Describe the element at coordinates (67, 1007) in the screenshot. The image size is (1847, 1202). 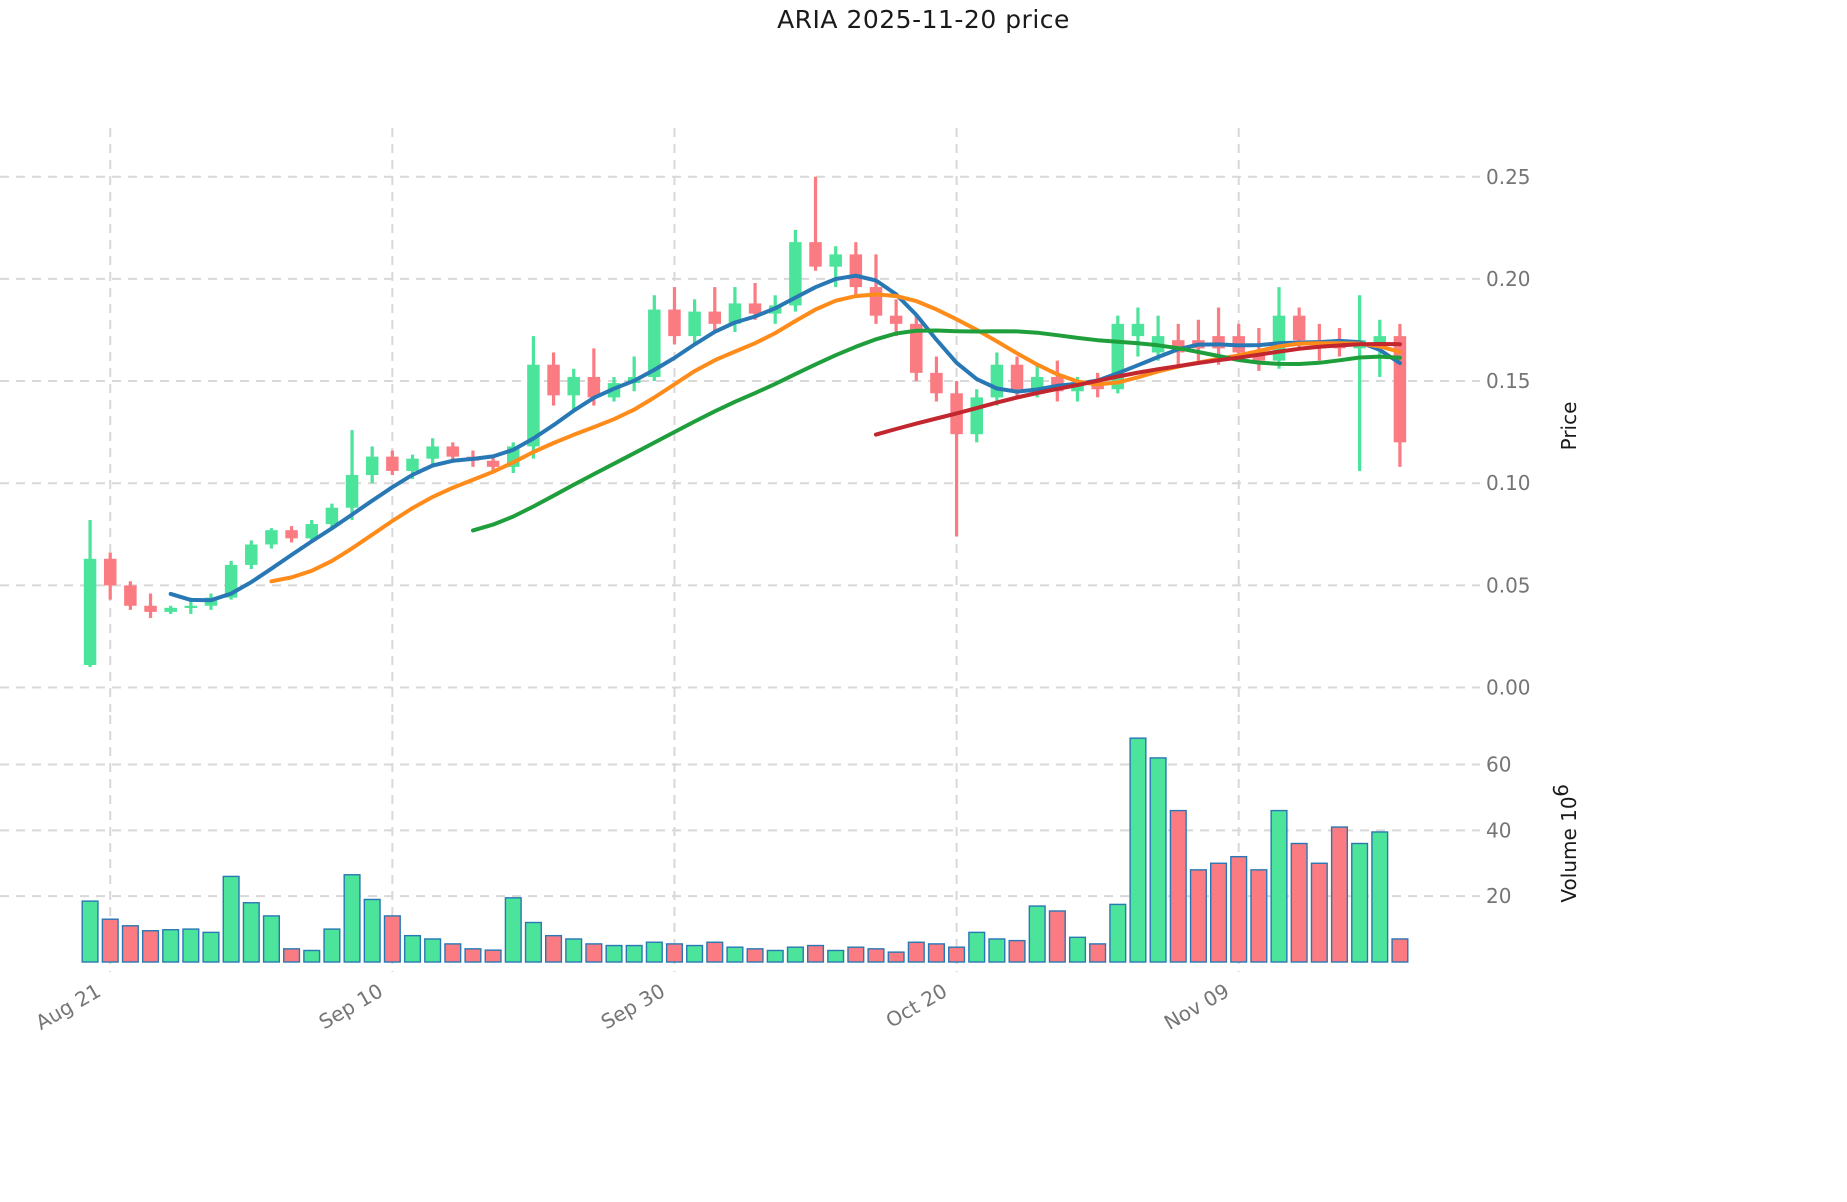
I see `date-tick-label: Aug 21` at that location.